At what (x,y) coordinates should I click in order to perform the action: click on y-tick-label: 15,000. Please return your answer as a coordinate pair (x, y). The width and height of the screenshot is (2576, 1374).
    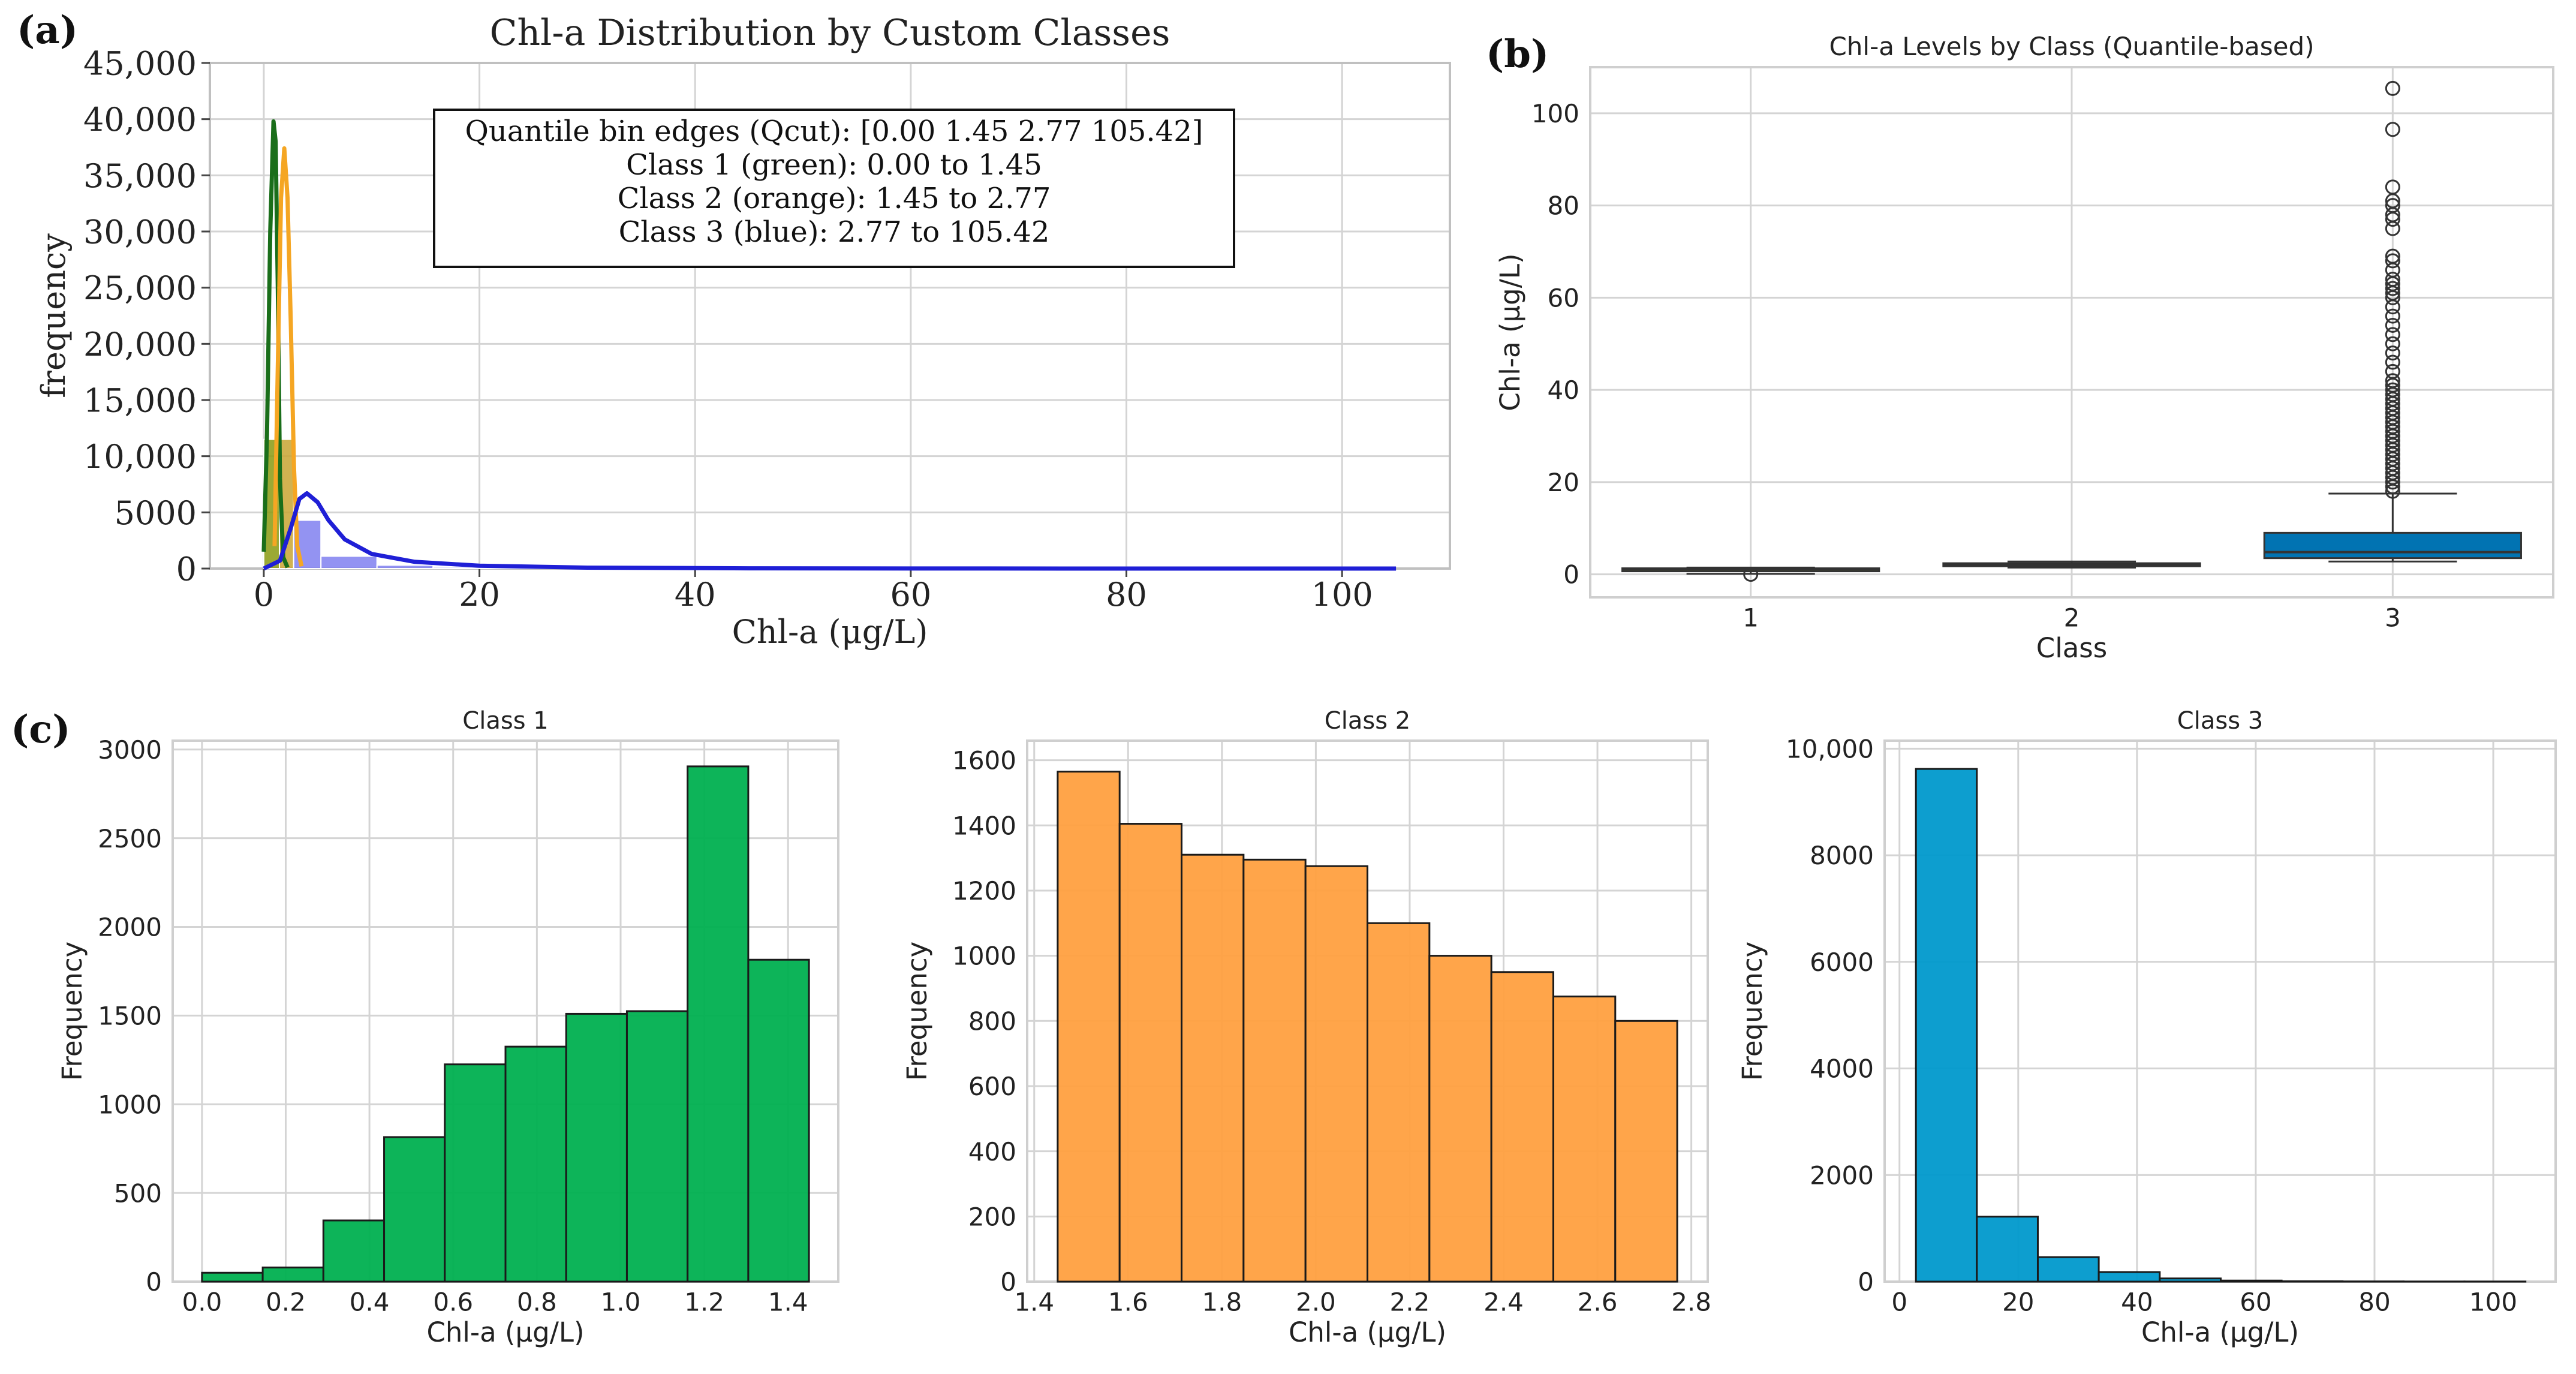
    Looking at the image, I should click on (140, 400).